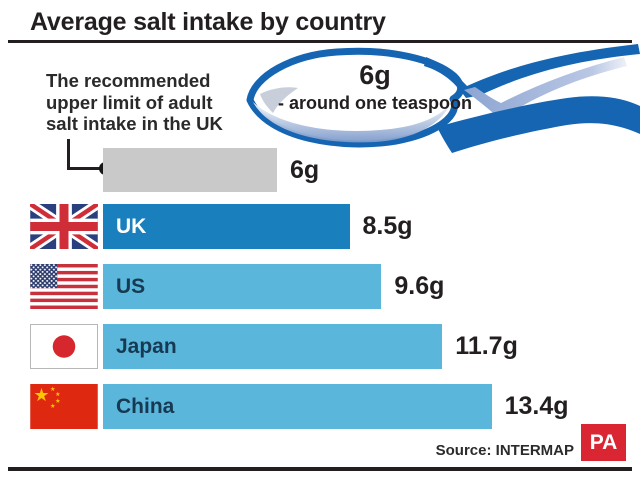 The width and height of the screenshot is (640, 485). What do you see at coordinates (374, 103) in the screenshot?
I see `spoon-caption: - around one teaspoon` at bounding box center [374, 103].